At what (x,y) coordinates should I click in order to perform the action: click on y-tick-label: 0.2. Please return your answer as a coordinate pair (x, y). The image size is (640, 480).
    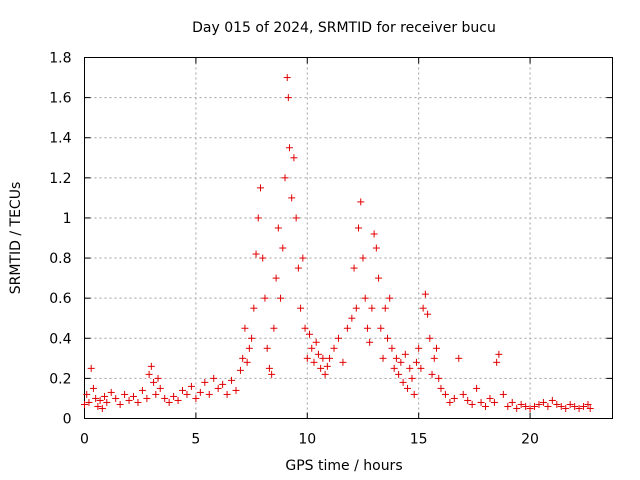
    Looking at the image, I should click on (60, 379).